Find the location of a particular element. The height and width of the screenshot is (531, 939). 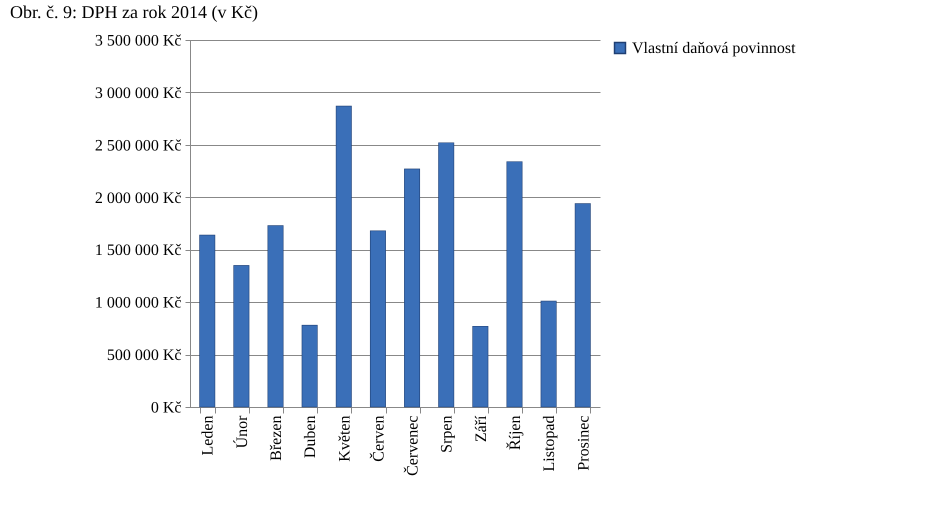

x-tick-label: Březen is located at coordinates (277, 438).